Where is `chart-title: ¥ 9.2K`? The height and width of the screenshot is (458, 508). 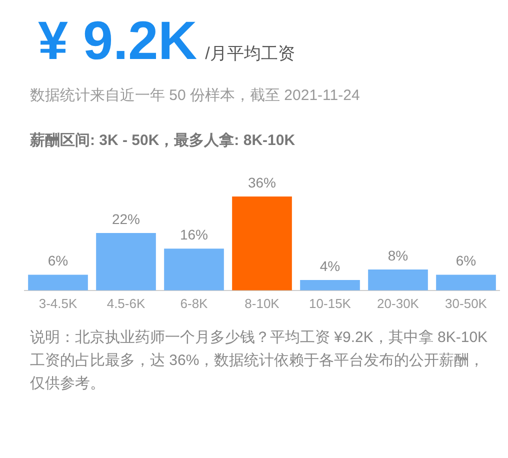 chart-title: ¥ 9.2K is located at coordinates (118, 41).